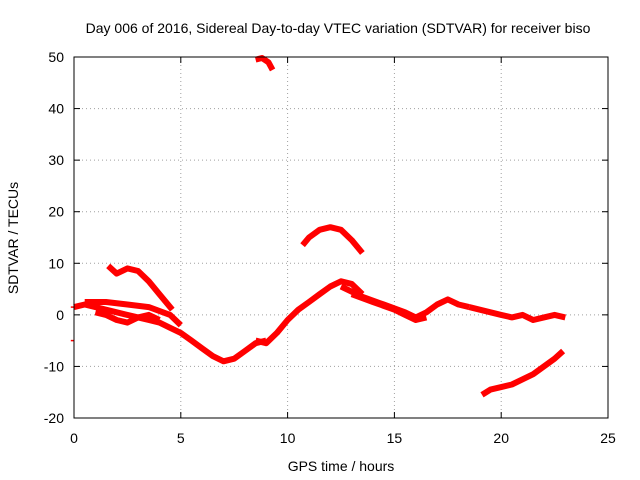 This screenshot has height=480, width=640. Describe the element at coordinates (501, 438) in the screenshot. I see `x-tick-label: 20` at that location.